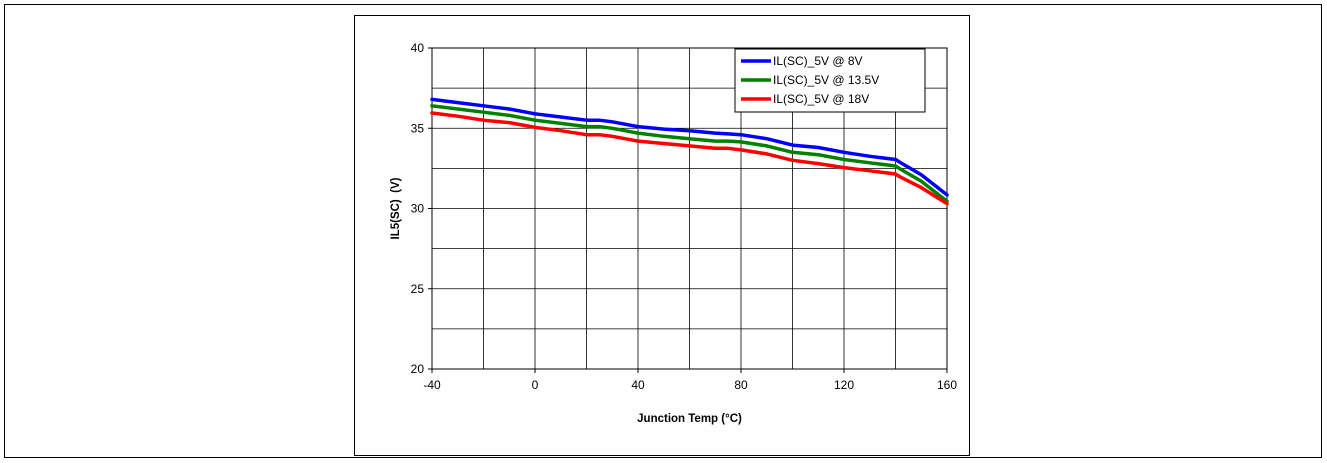  Describe the element at coordinates (741, 385) in the screenshot. I see `x-tick-label: 80` at that location.